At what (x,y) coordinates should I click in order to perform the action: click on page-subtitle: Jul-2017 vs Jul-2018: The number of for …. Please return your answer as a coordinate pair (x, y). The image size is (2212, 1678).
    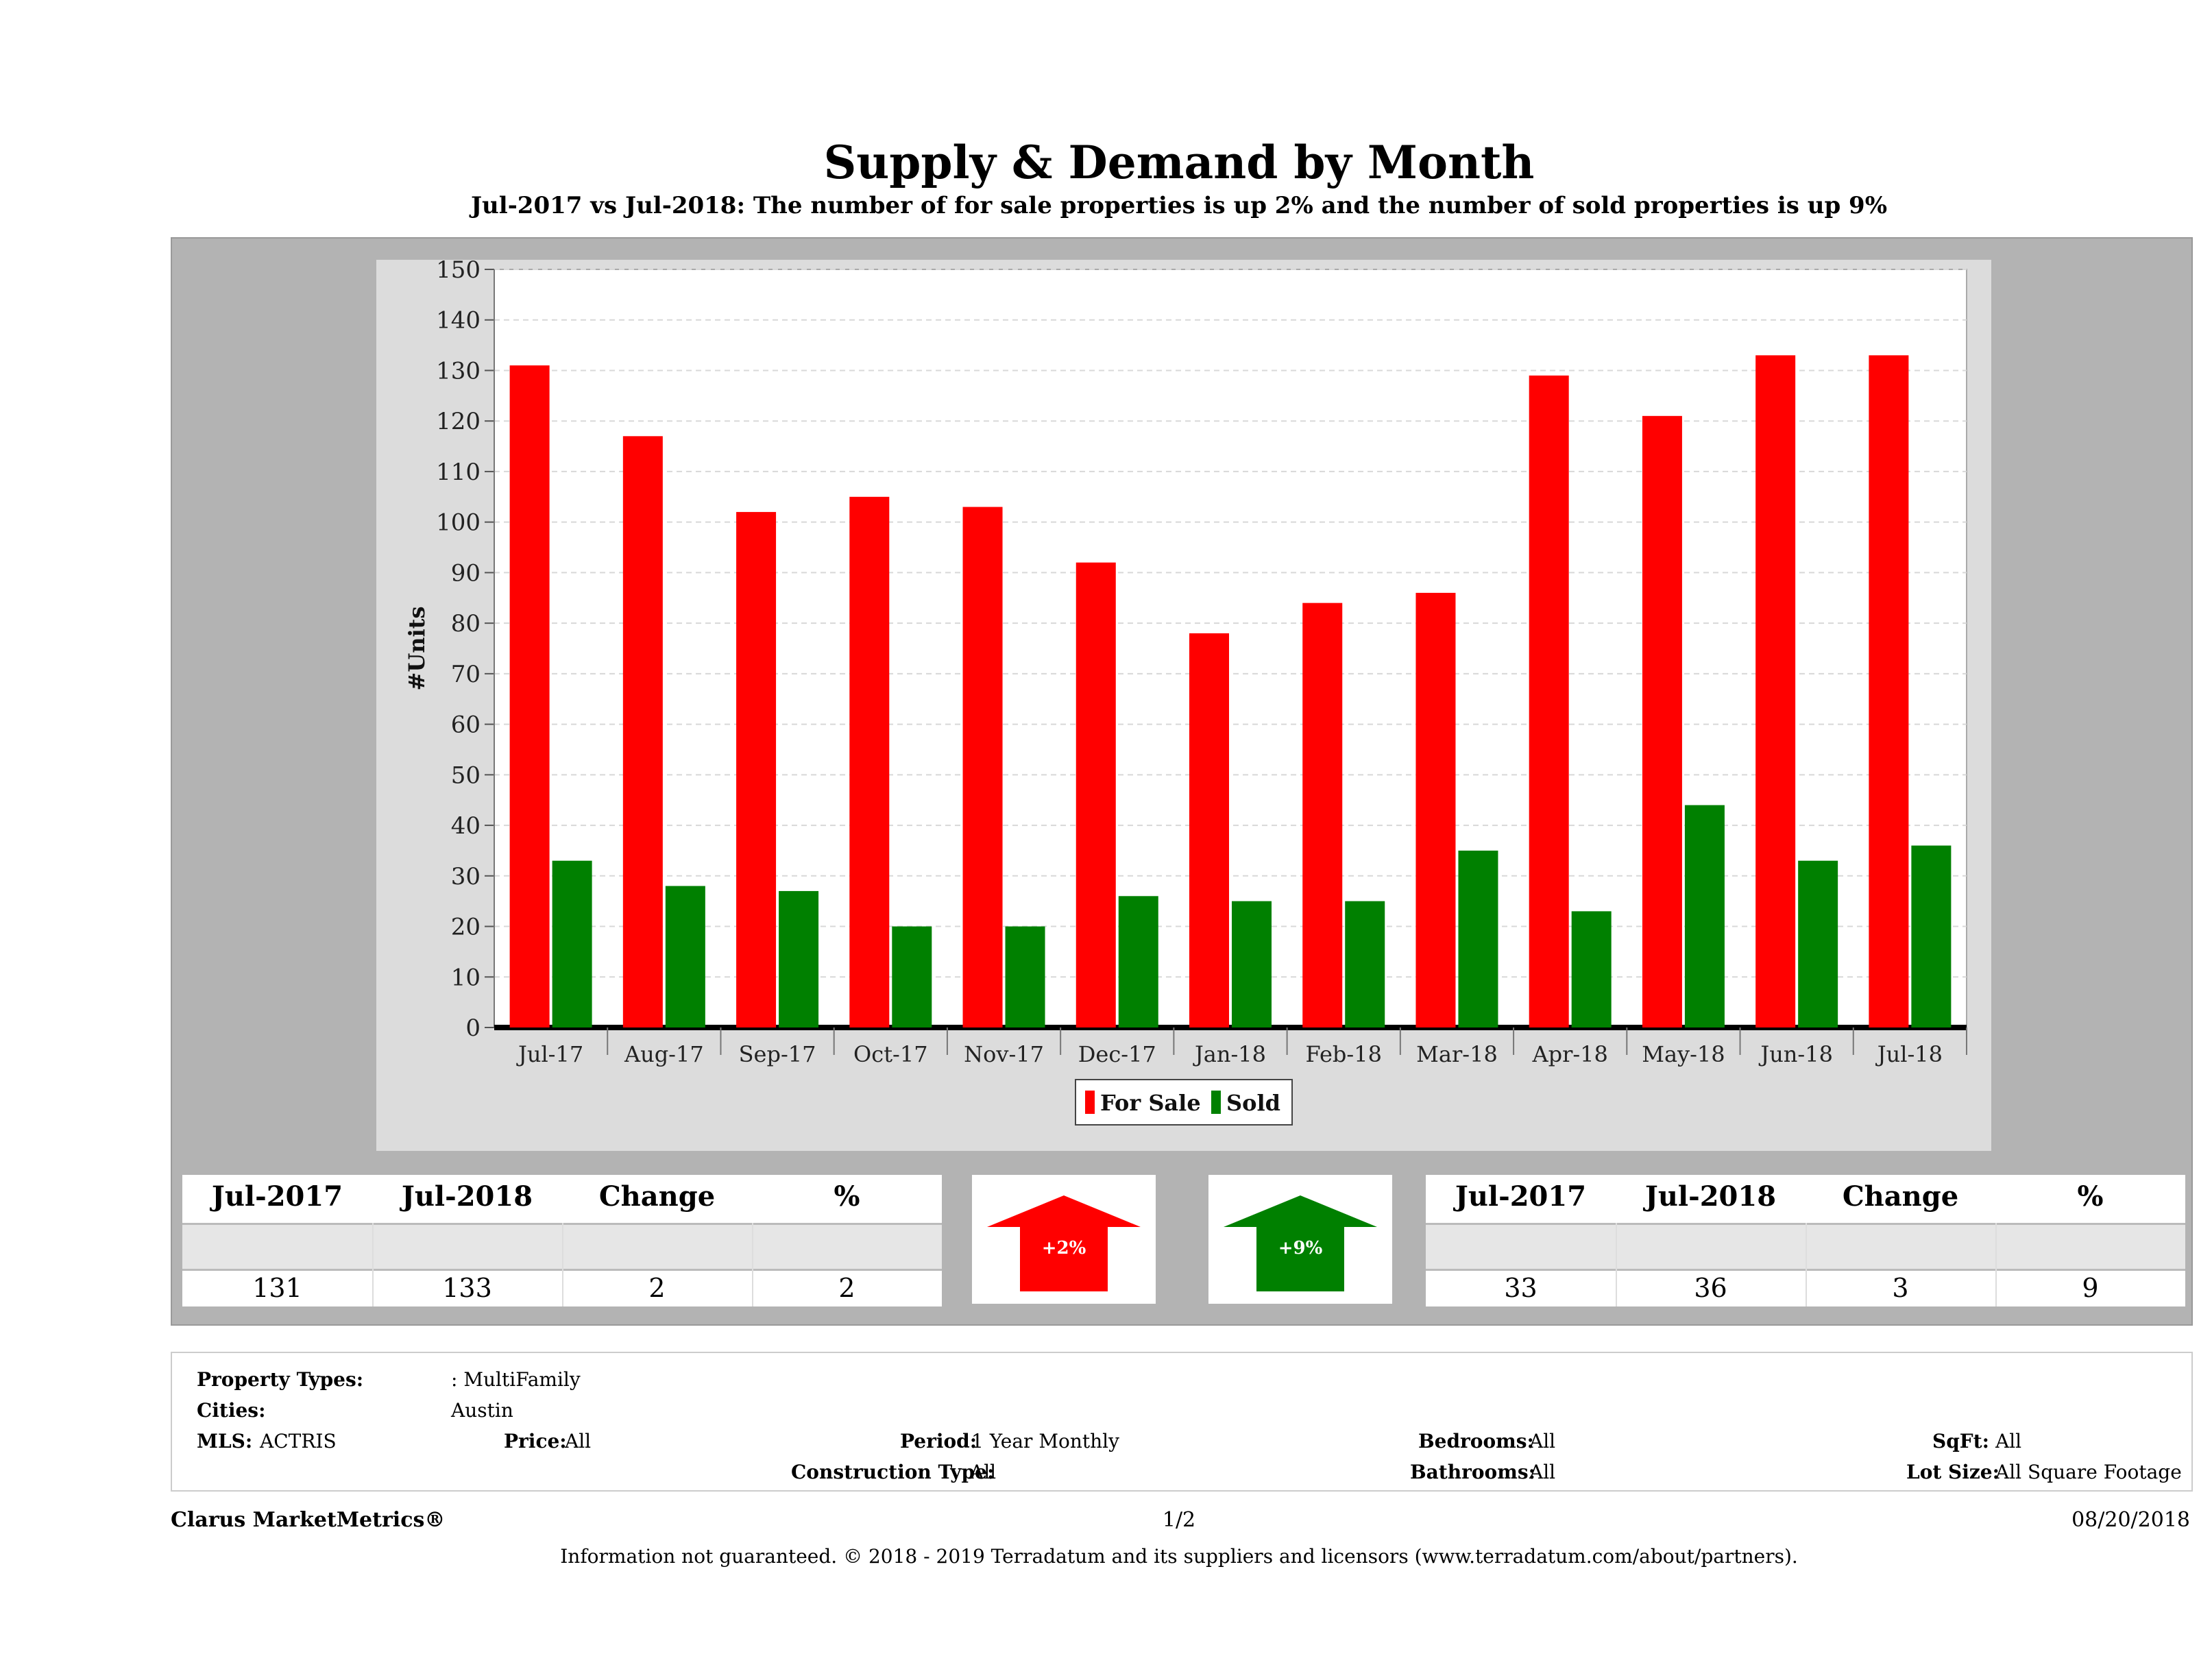
    Looking at the image, I should click on (1179, 205).